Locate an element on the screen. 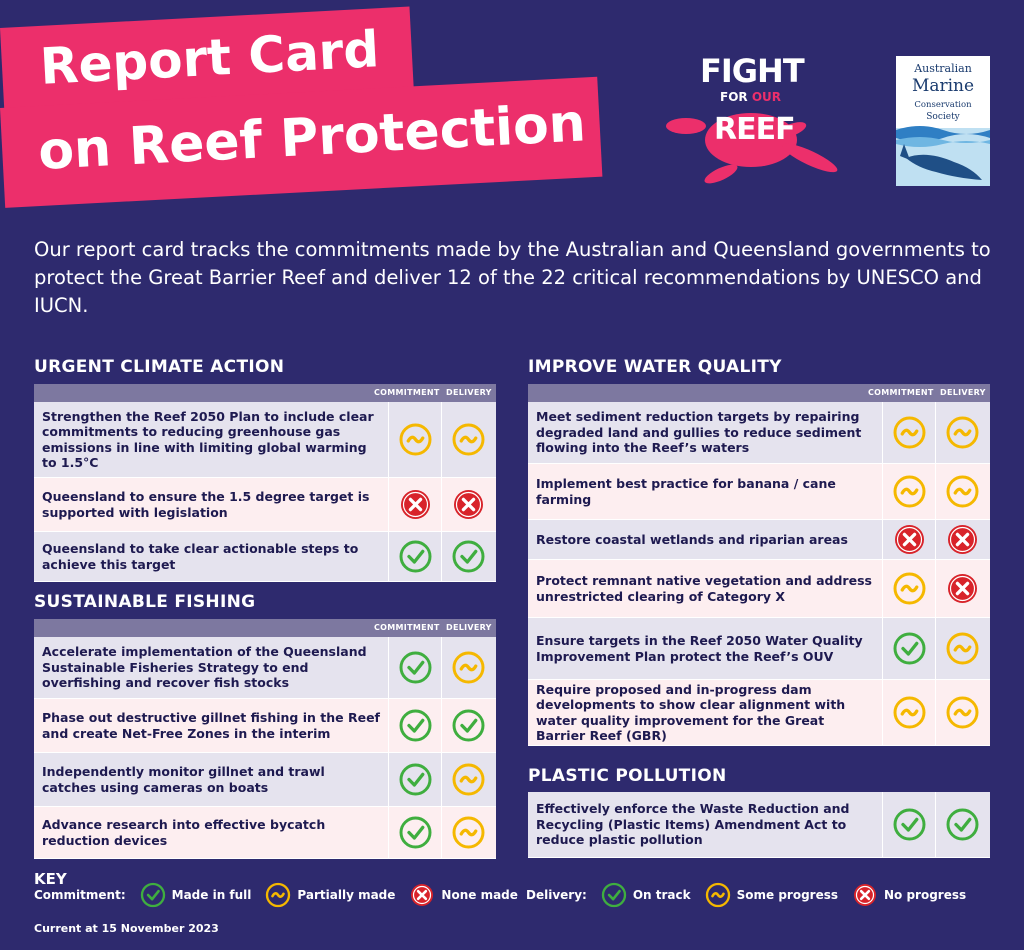 The width and height of the screenshot is (1024, 950). key-none-label: None made is located at coordinates (479, 895).